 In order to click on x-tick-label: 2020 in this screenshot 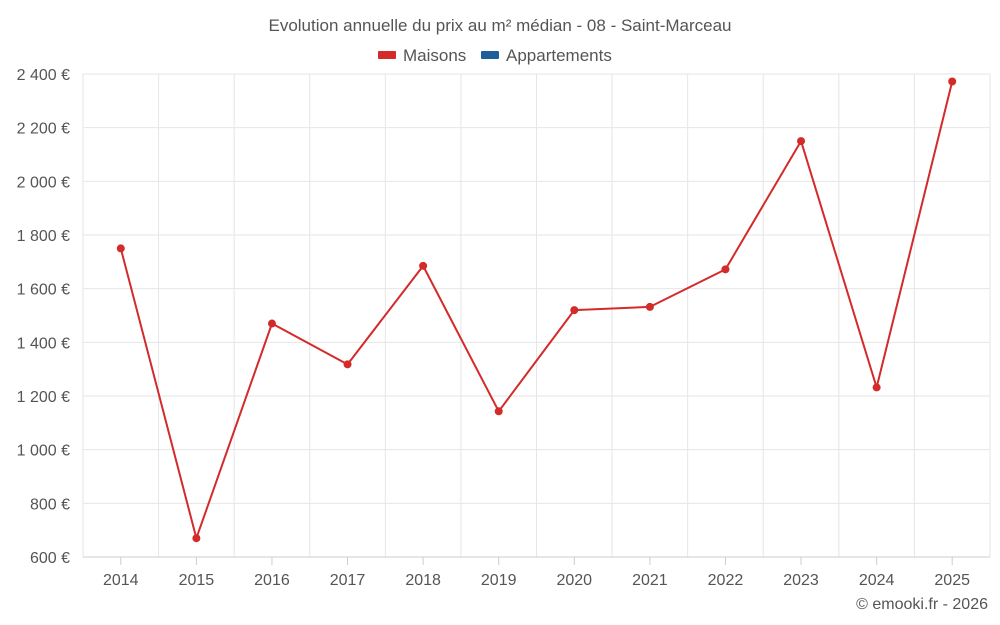, I will do `click(574, 580)`.